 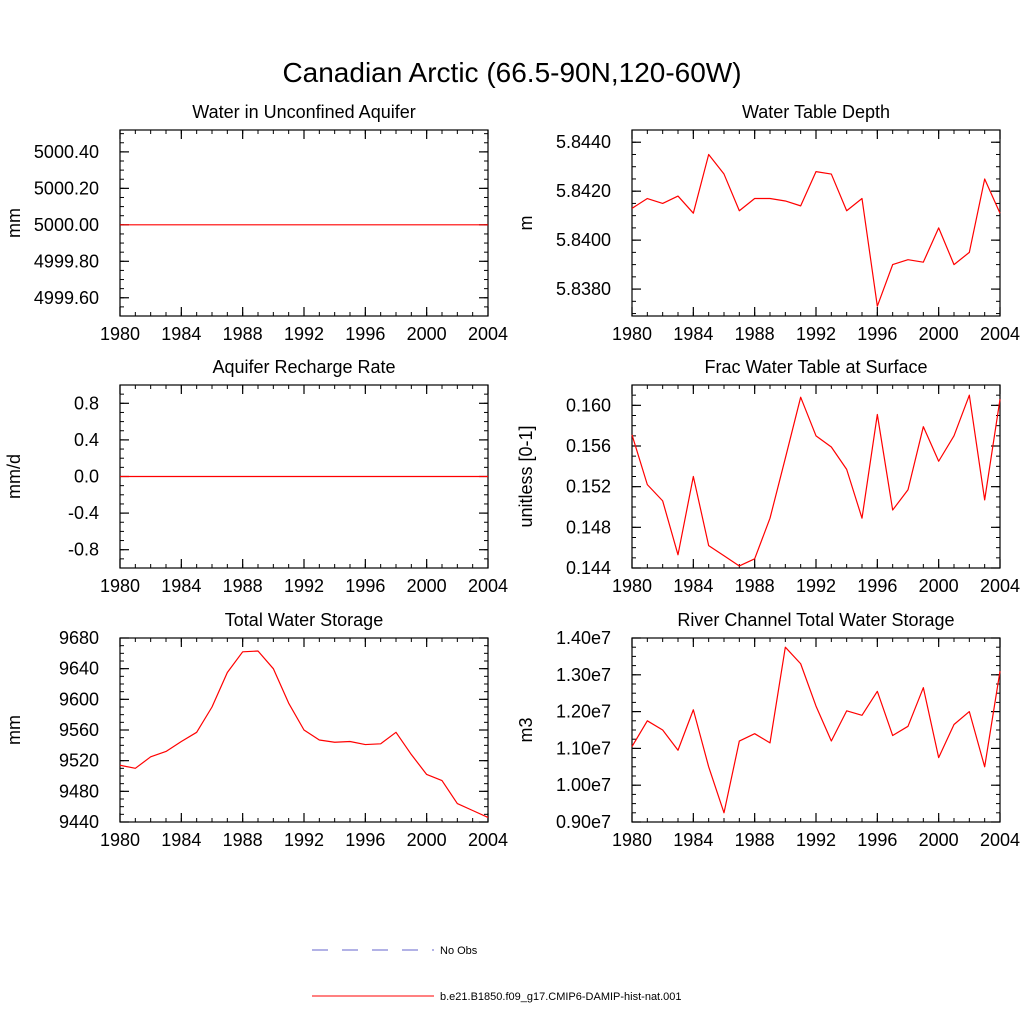 I want to click on y-tick-label: 9520, so click(x=79, y=761).